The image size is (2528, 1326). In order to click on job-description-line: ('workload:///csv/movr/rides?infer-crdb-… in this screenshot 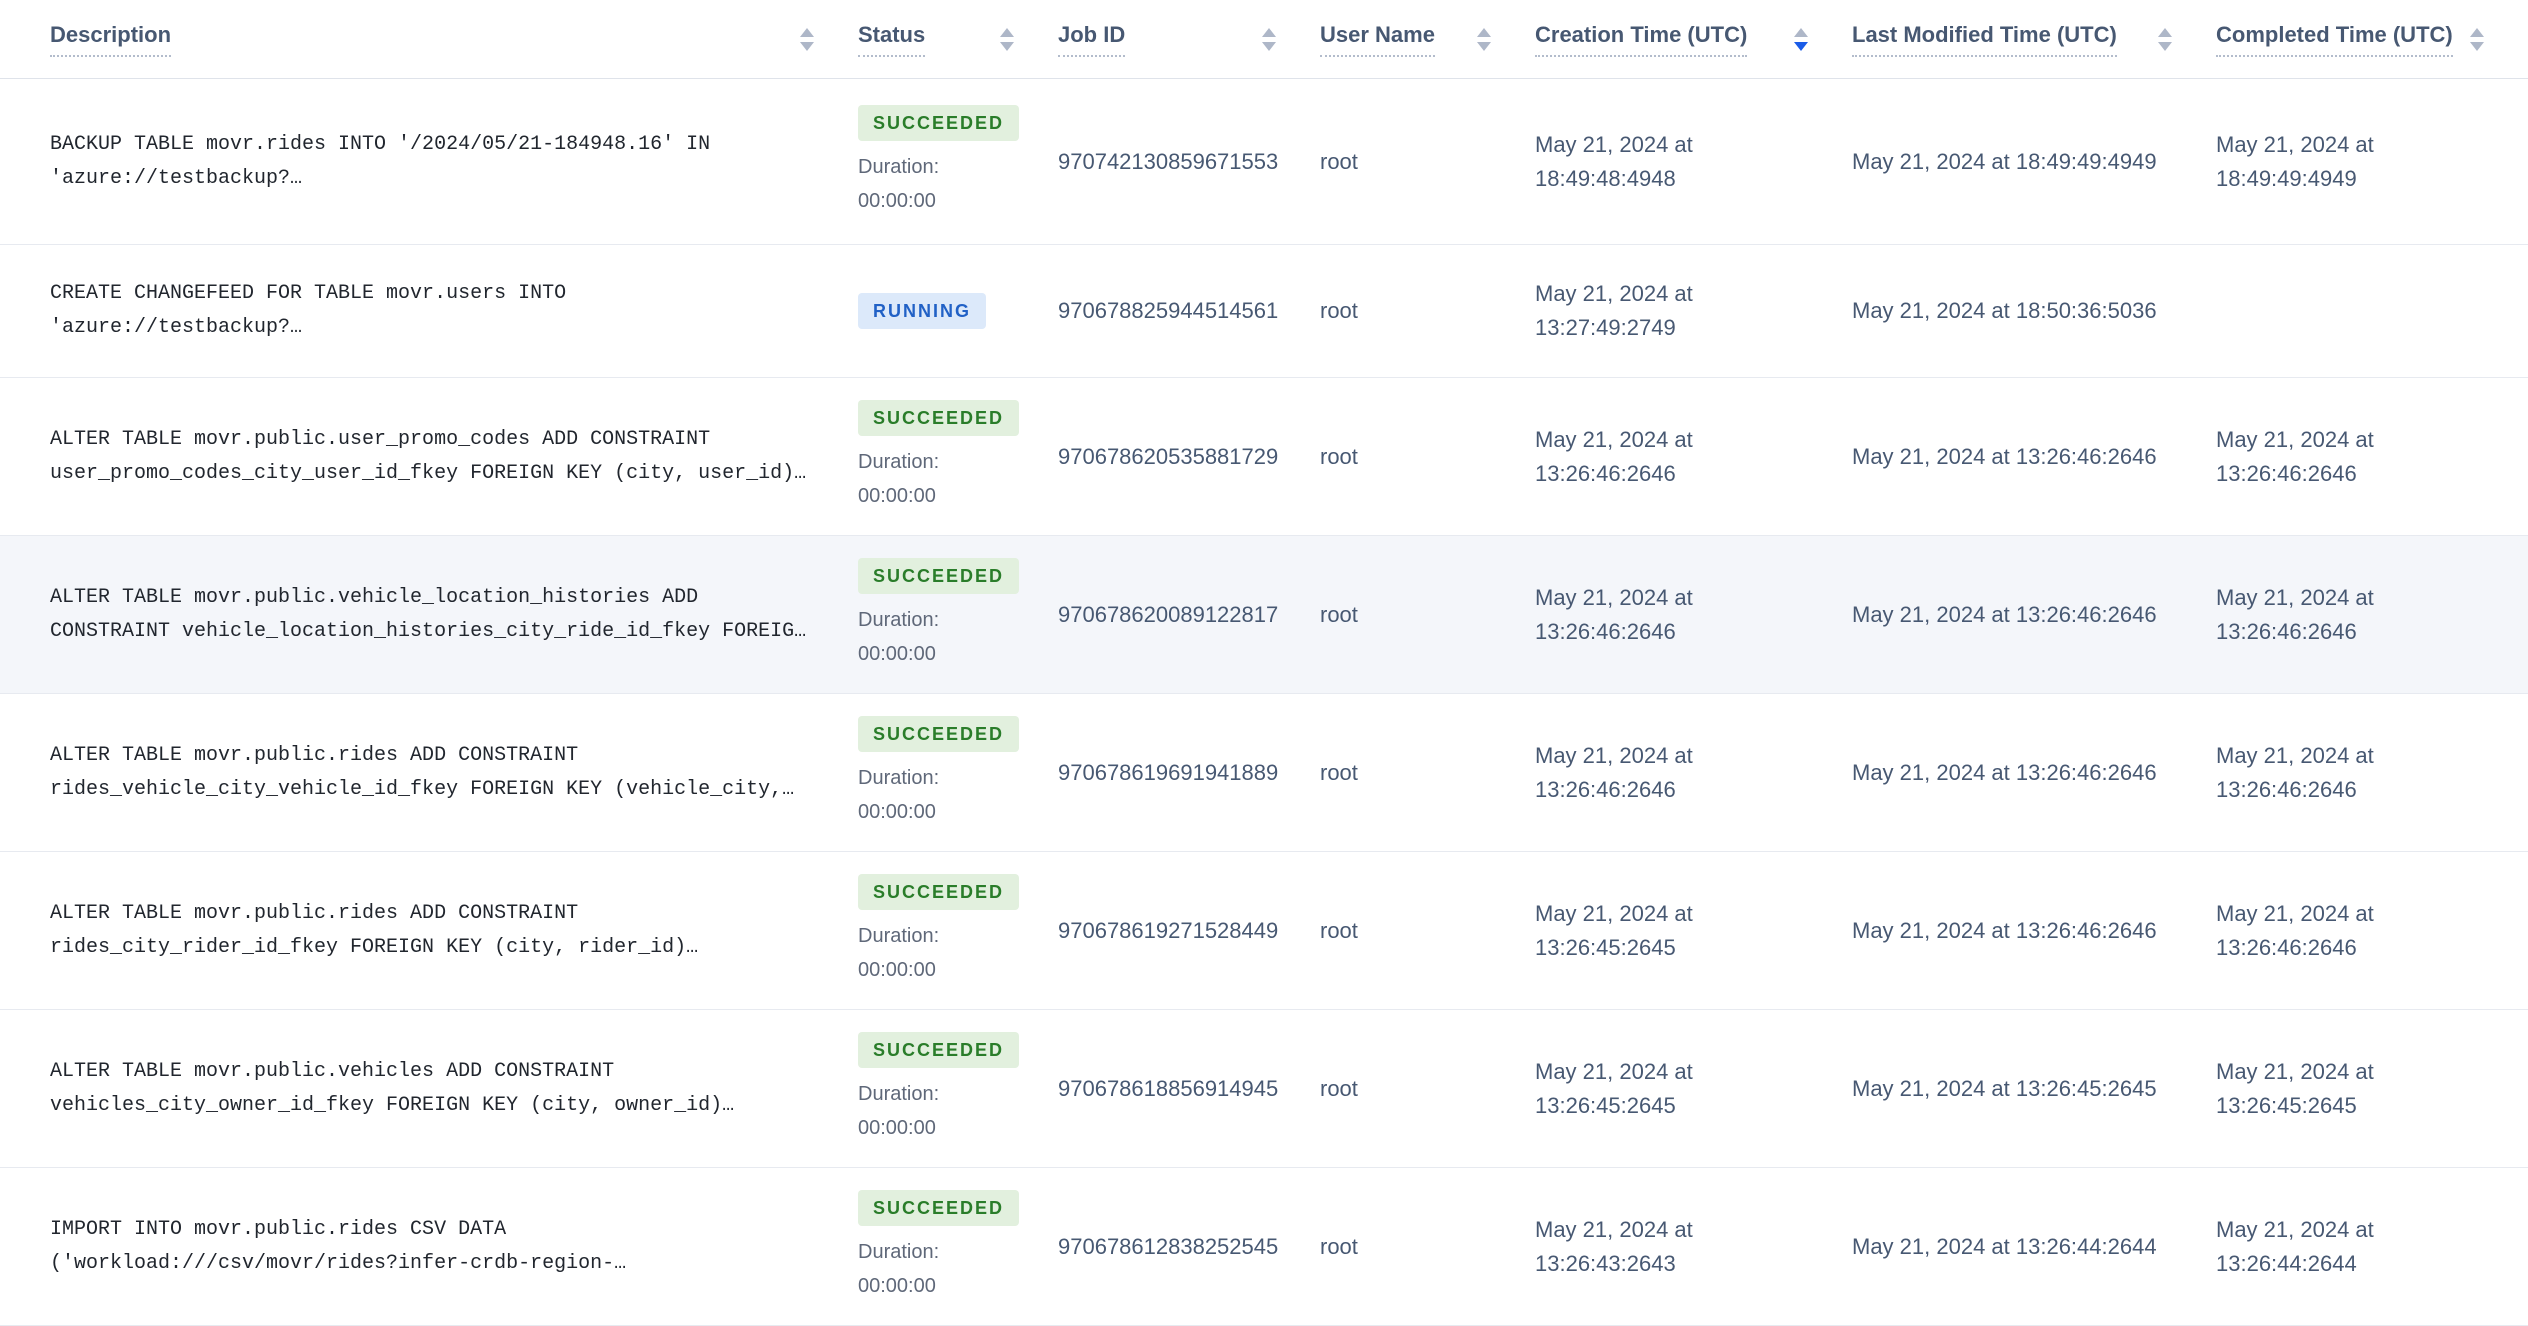, I will do `click(338, 1263)`.